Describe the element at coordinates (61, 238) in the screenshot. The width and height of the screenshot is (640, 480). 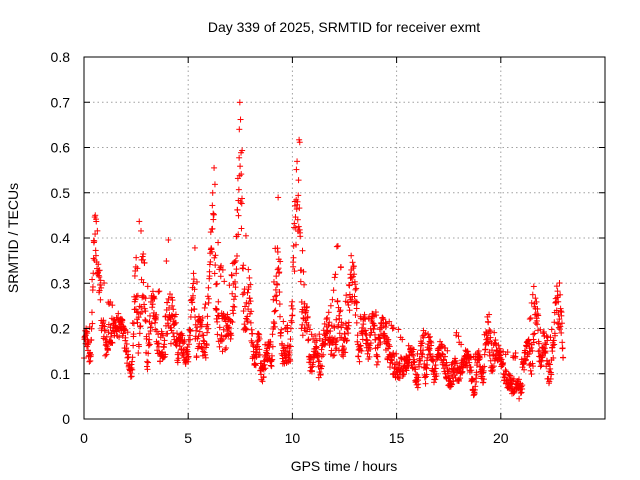
I see `y-tick-label: 0.4` at that location.